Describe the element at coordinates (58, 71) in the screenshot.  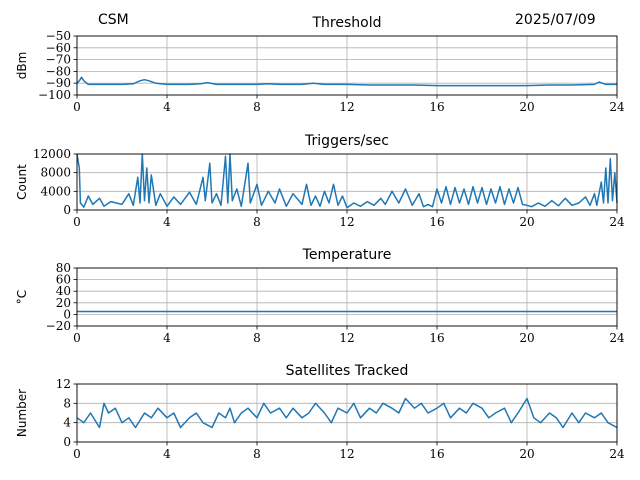
I see `y-tick-label: −80` at that location.